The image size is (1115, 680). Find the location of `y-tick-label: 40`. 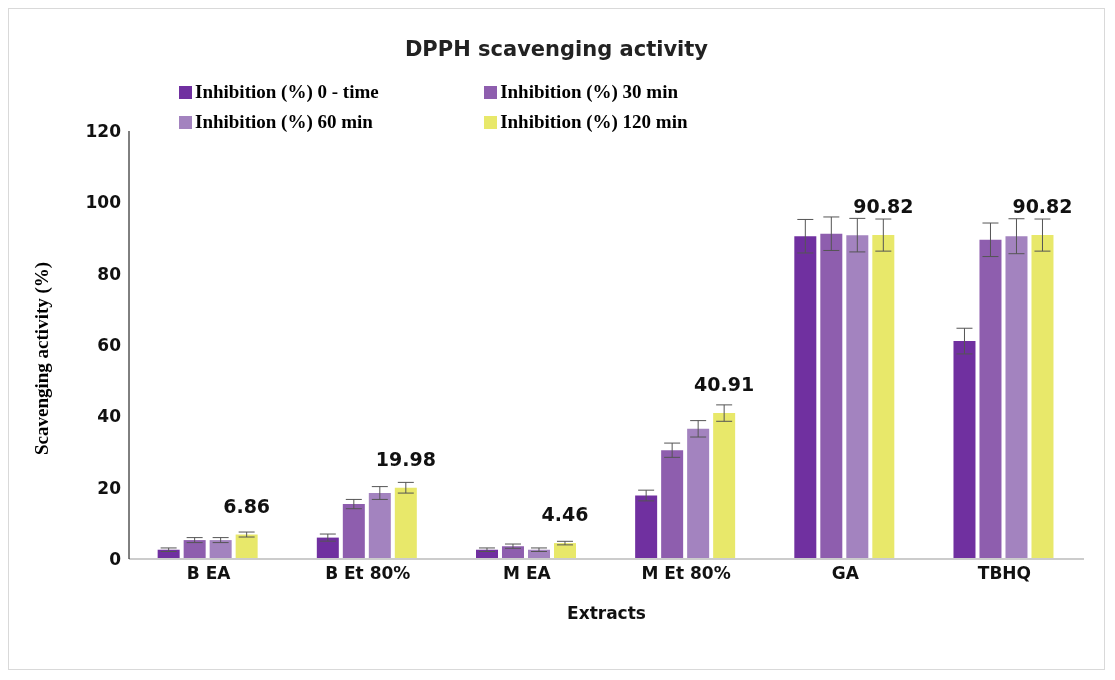

y-tick-label: 40 is located at coordinates (109, 416).